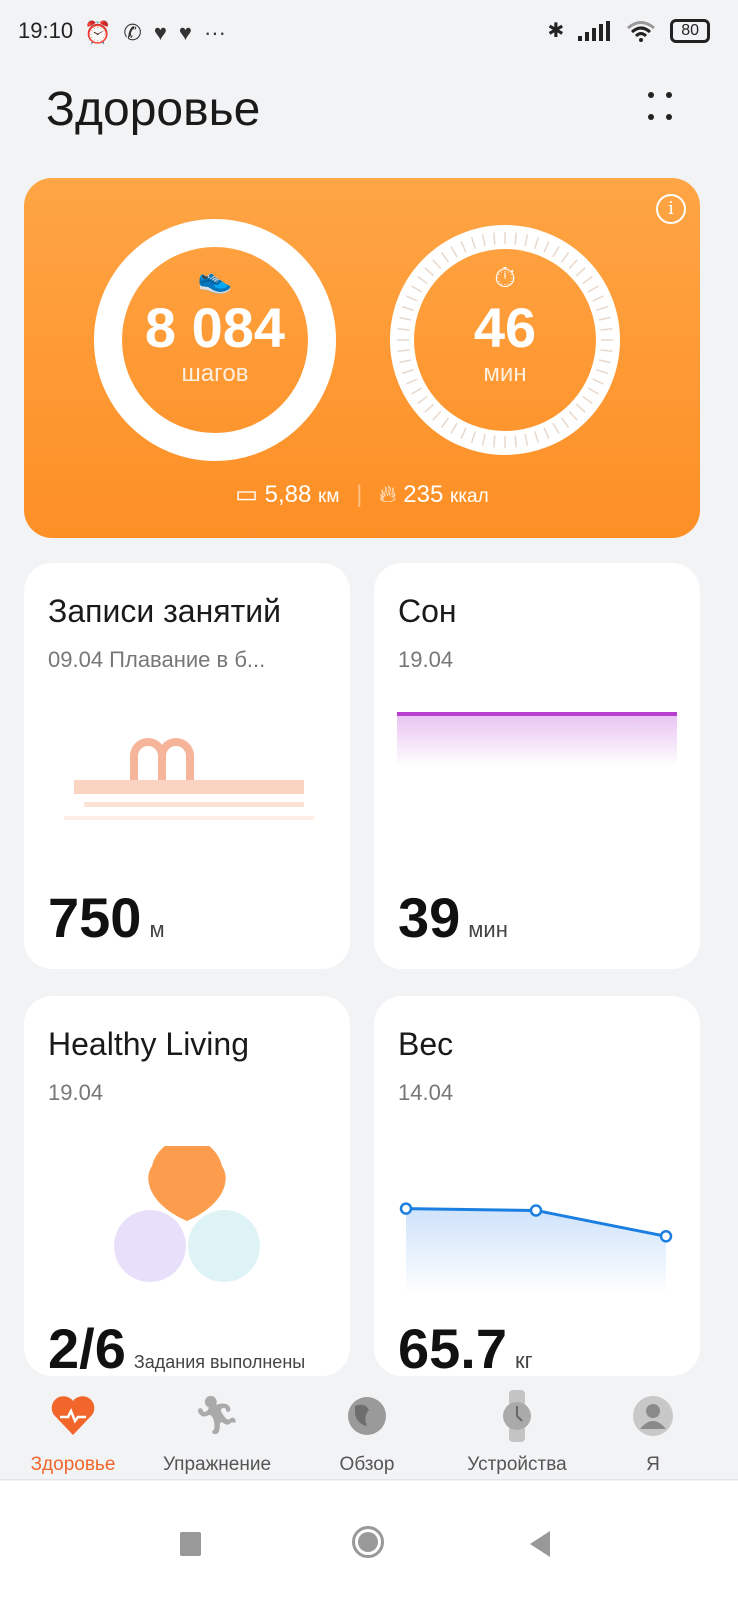 The width and height of the screenshot is (738, 1599). Describe the element at coordinates (653, 1416) in the screenshot. I see `profile-icon` at that location.